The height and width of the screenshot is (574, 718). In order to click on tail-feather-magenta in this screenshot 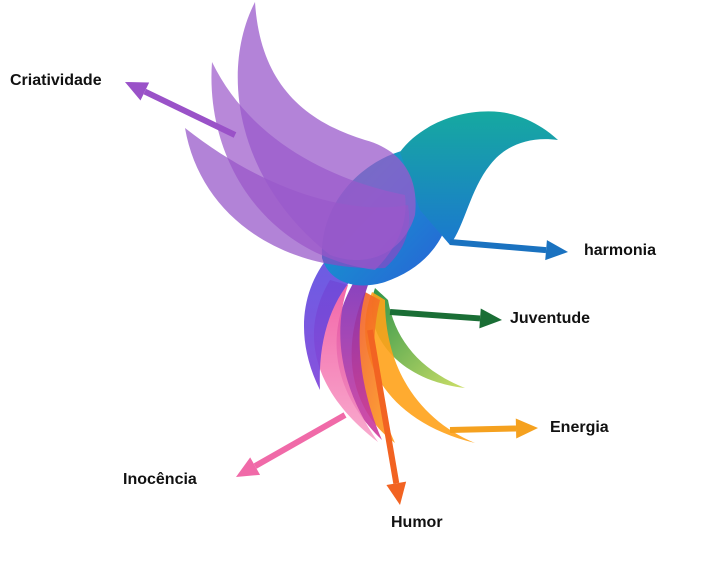, I will do `click(359, 360)`.